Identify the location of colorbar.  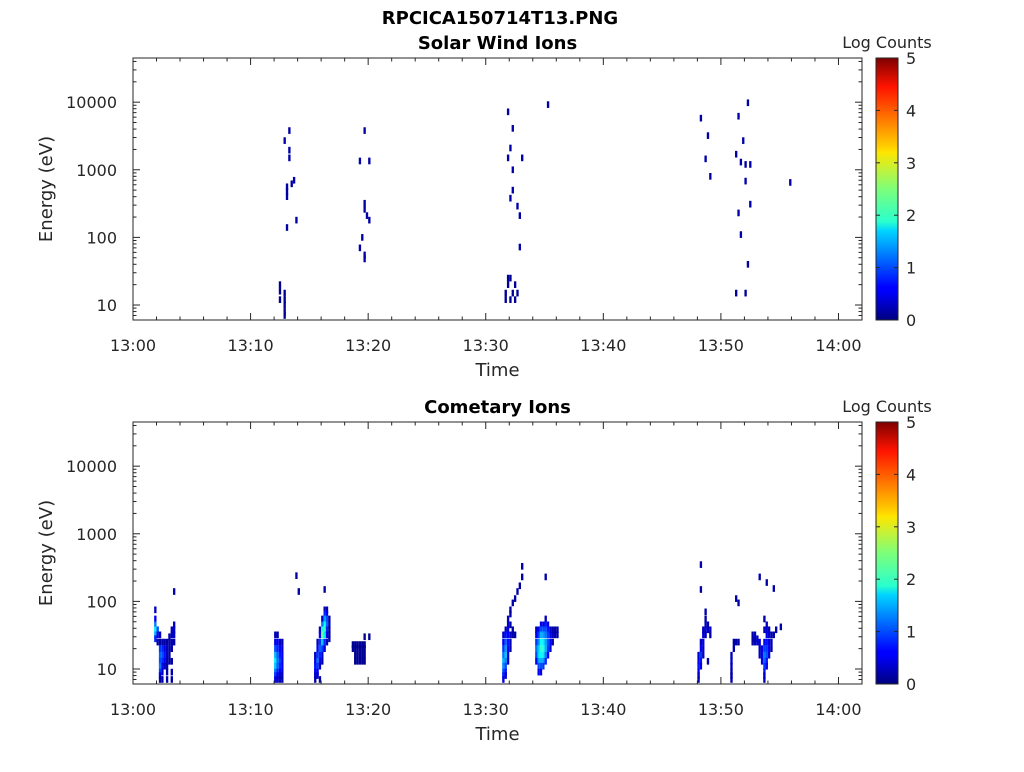
(887, 189).